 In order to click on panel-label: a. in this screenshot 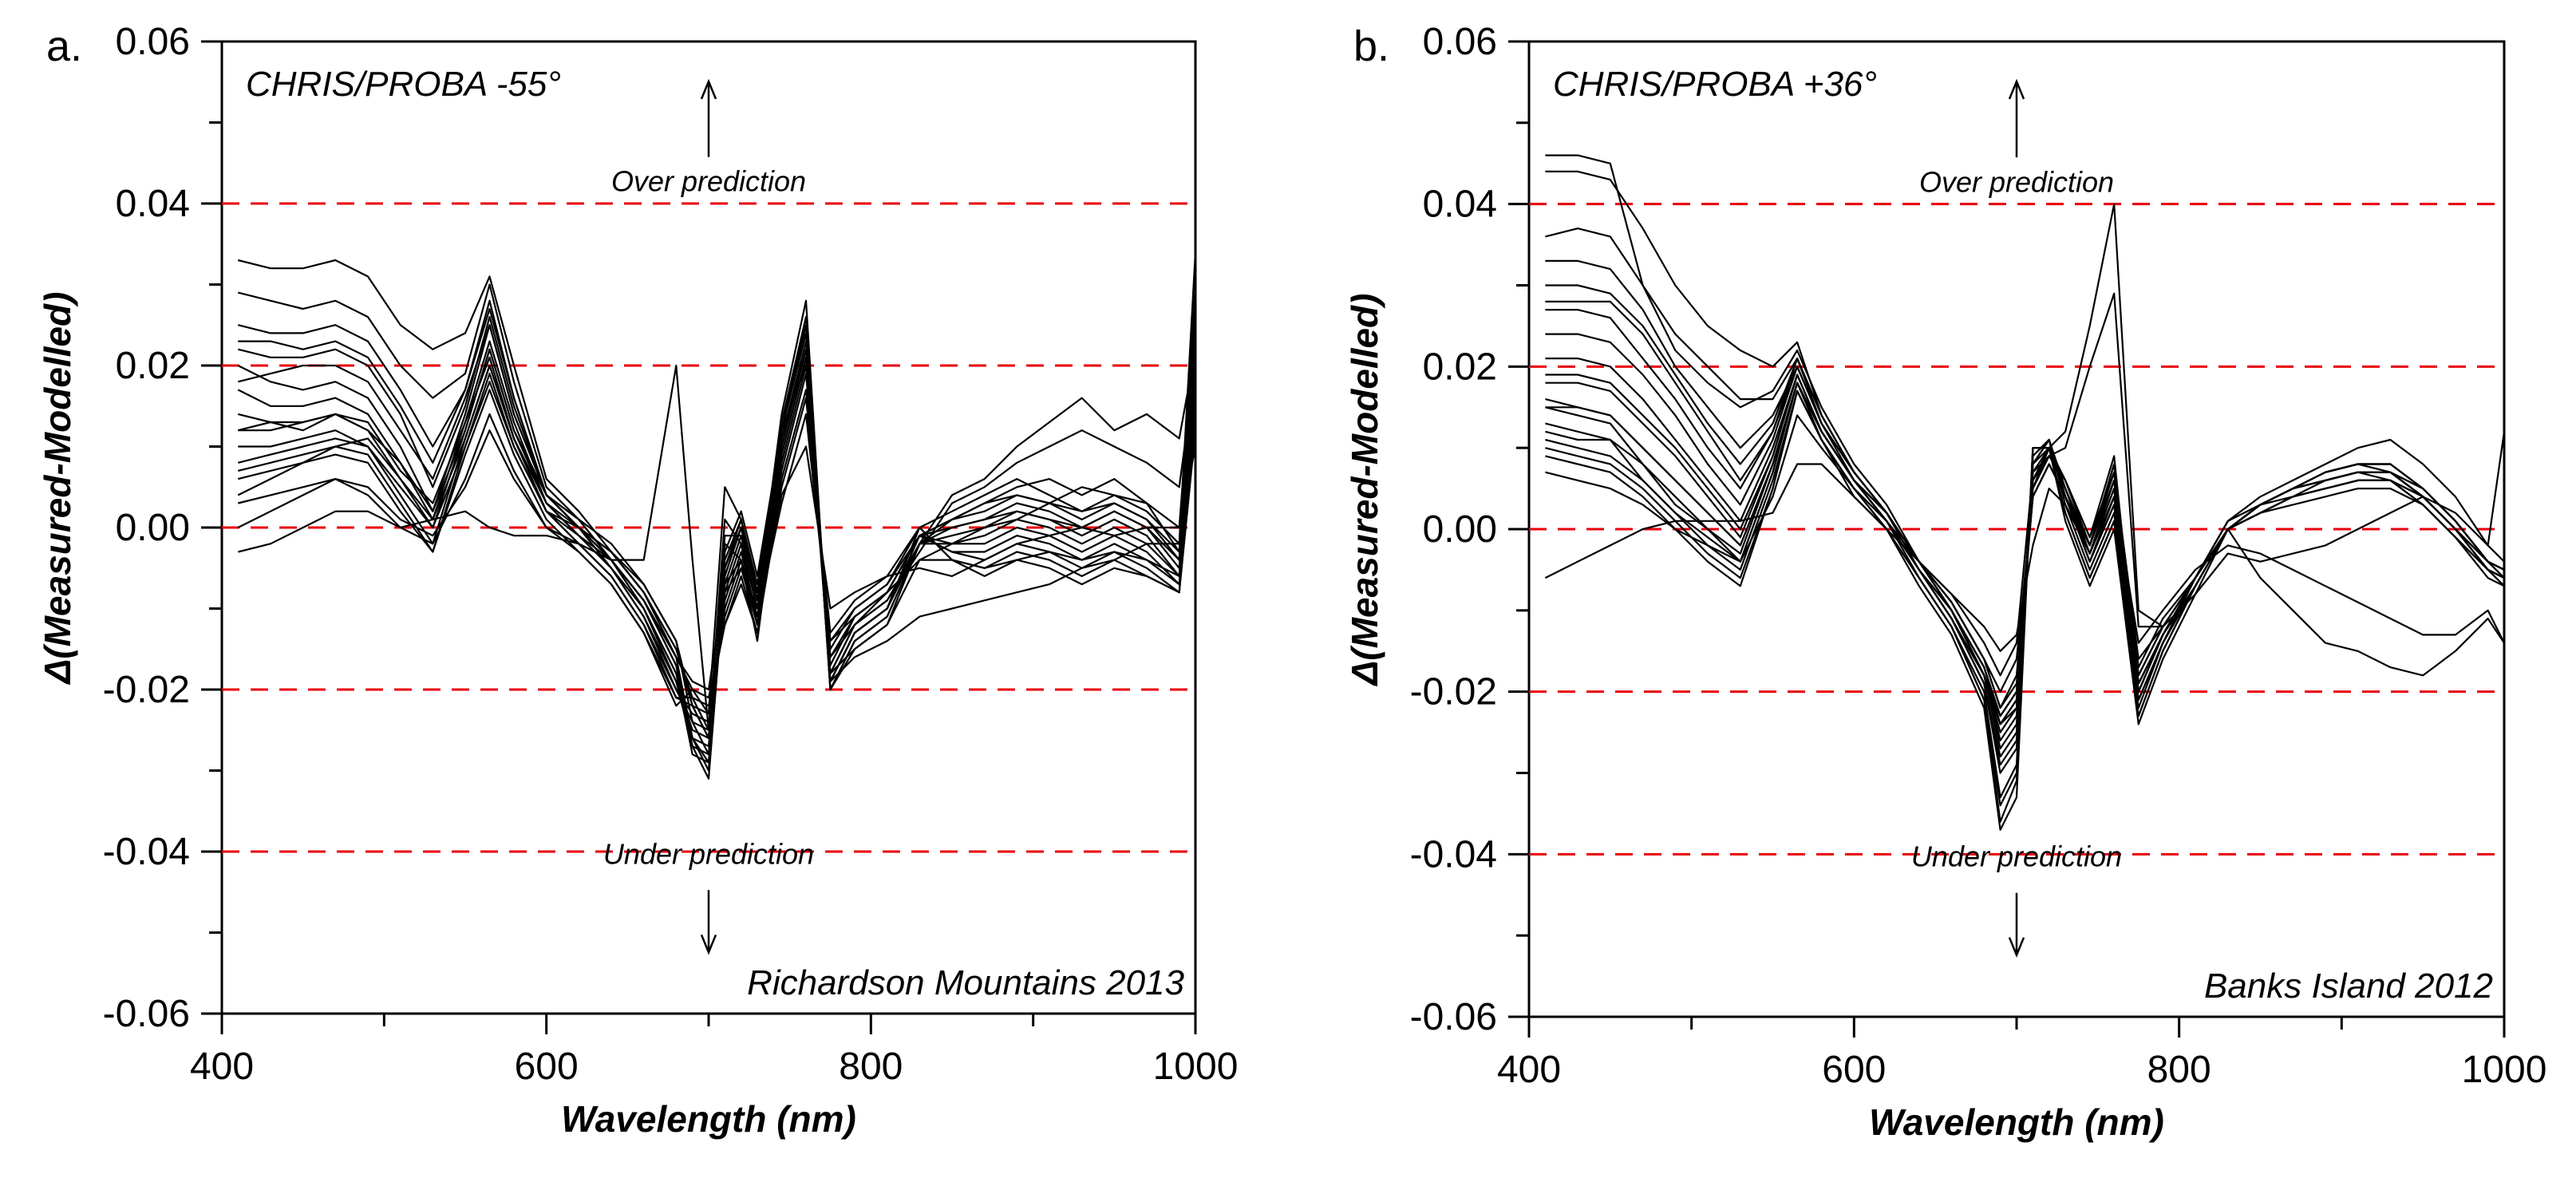, I will do `click(64, 46)`.